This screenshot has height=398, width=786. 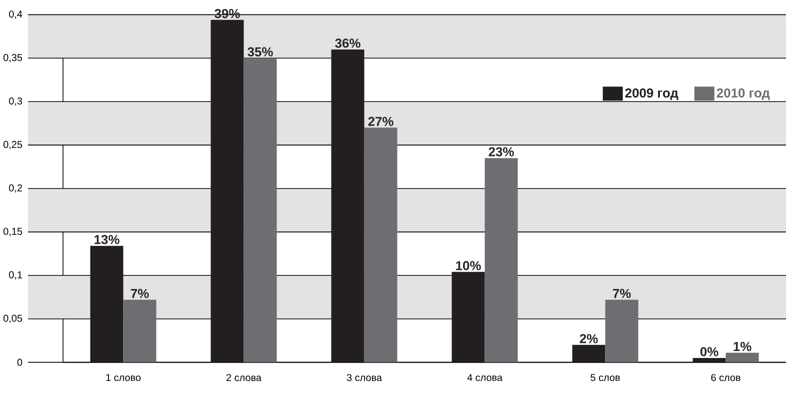 I want to click on x-tick-label: 6 слов, so click(x=725, y=378).